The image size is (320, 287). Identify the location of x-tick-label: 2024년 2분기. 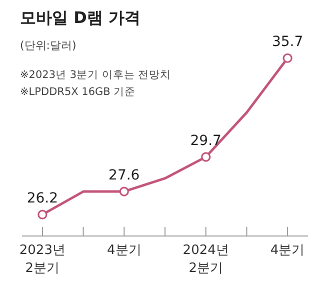
(205, 259).